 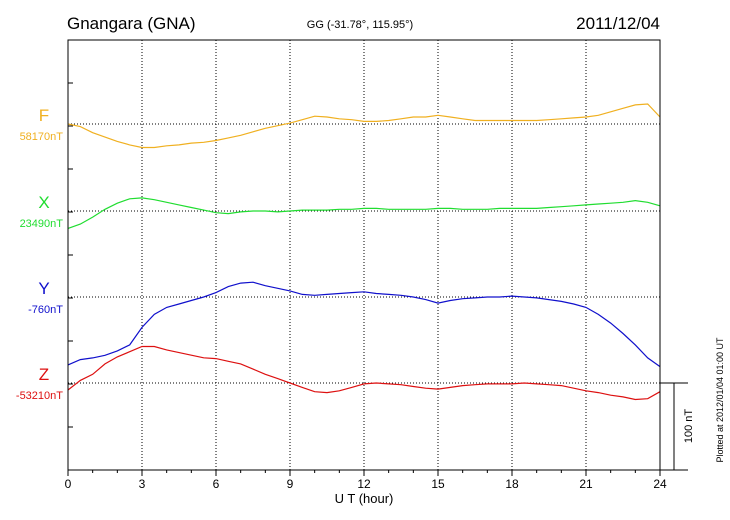 What do you see at coordinates (364, 324) in the screenshot?
I see `series-line-y` at bounding box center [364, 324].